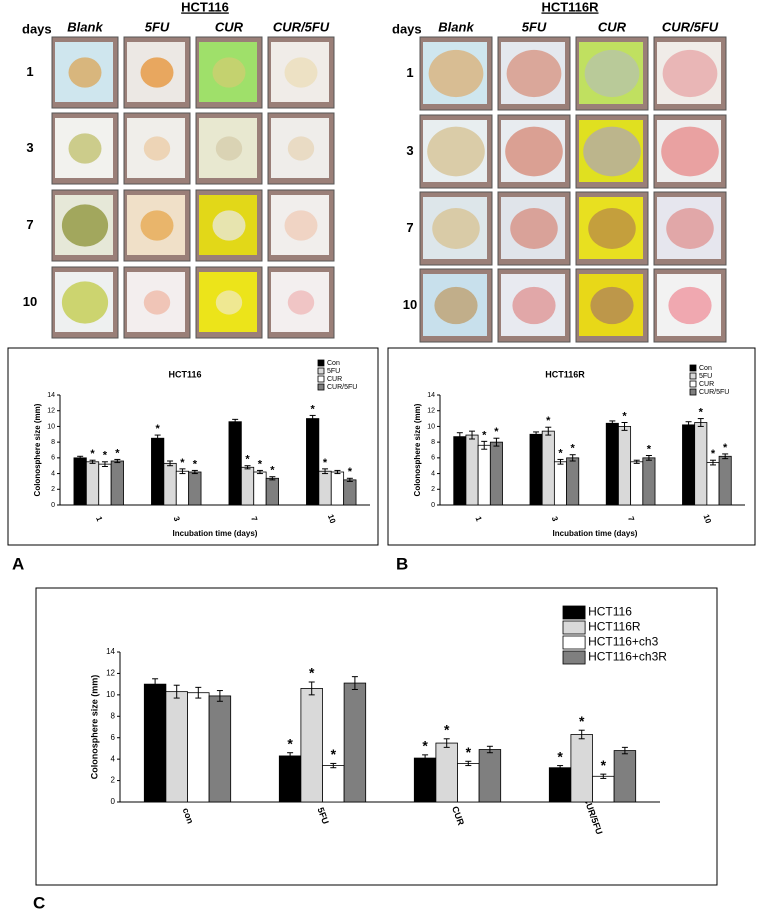 The image size is (759, 921). What do you see at coordinates (570, 7) in the screenshot?
I see `grid-title: HCT116R` at bounding box center [570, 7].